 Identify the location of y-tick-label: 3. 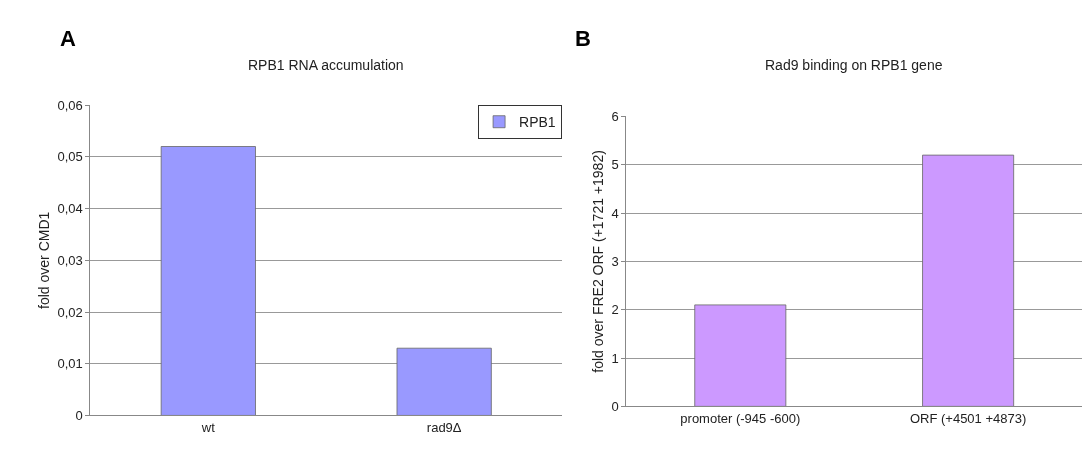
(615, 261).